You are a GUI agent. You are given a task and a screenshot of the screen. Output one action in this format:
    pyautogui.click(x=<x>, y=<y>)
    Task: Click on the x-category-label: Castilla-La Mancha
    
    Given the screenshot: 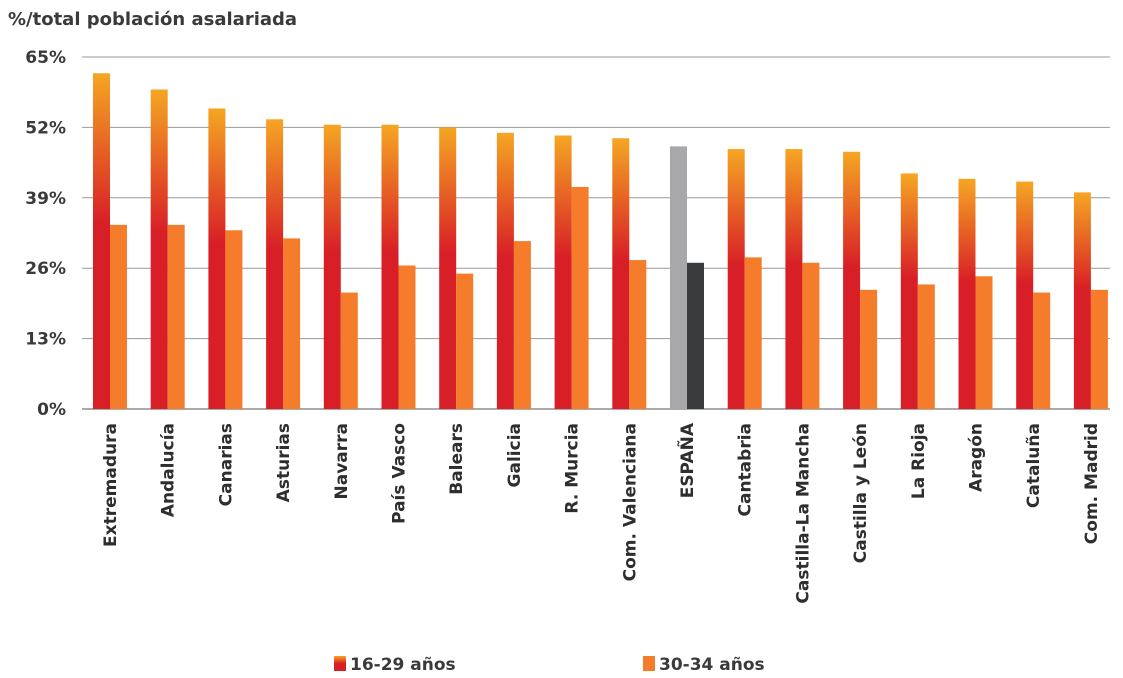 What is the action you would take?
    pyautogui.click(x=803, y=513)
    